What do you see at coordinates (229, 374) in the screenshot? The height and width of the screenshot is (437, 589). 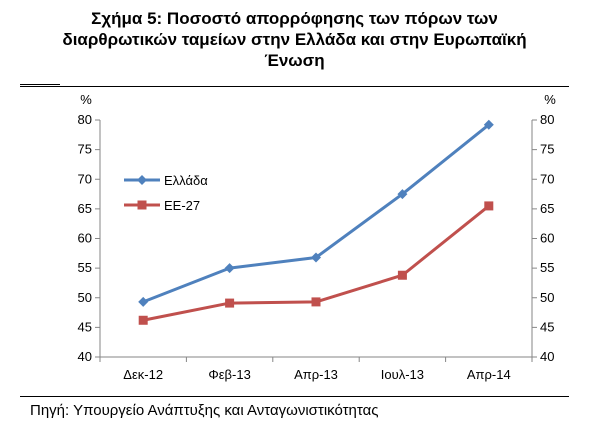 I see `x-tick-label: Φεβ-13` at bounding box center [229, 374].